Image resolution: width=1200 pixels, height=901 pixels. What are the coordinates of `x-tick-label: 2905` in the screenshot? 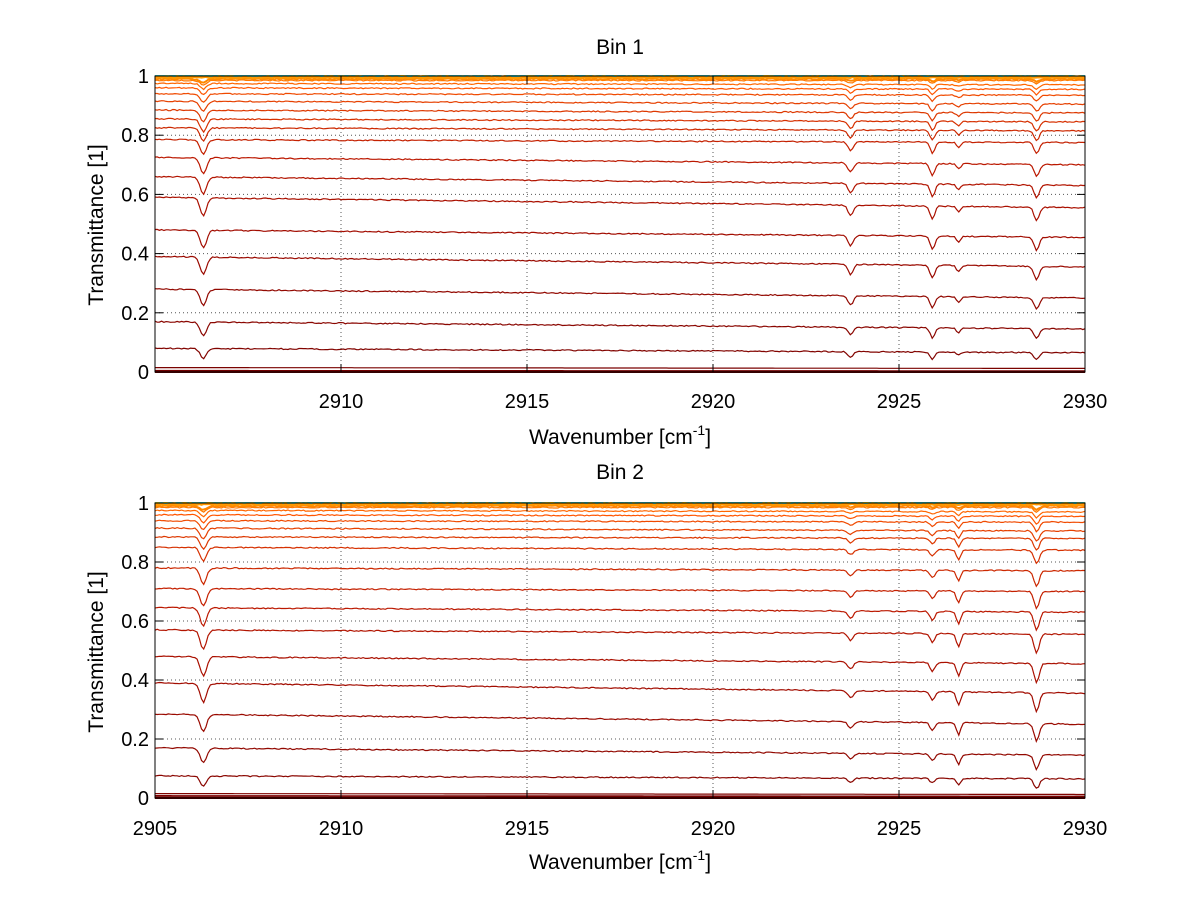 It's located at (155, 829).